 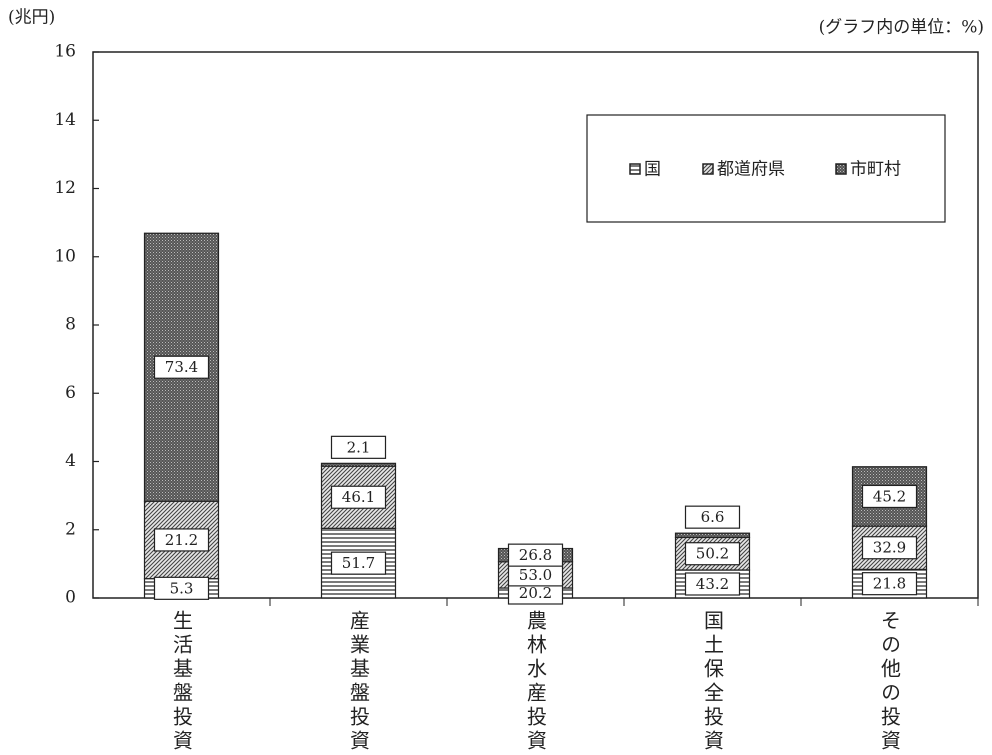 What do you see at coordinates (901, 28) in the screenshot?
I see `inner-unit-label: (グラフ内の単位：%)` at bounding box center [901, 28].